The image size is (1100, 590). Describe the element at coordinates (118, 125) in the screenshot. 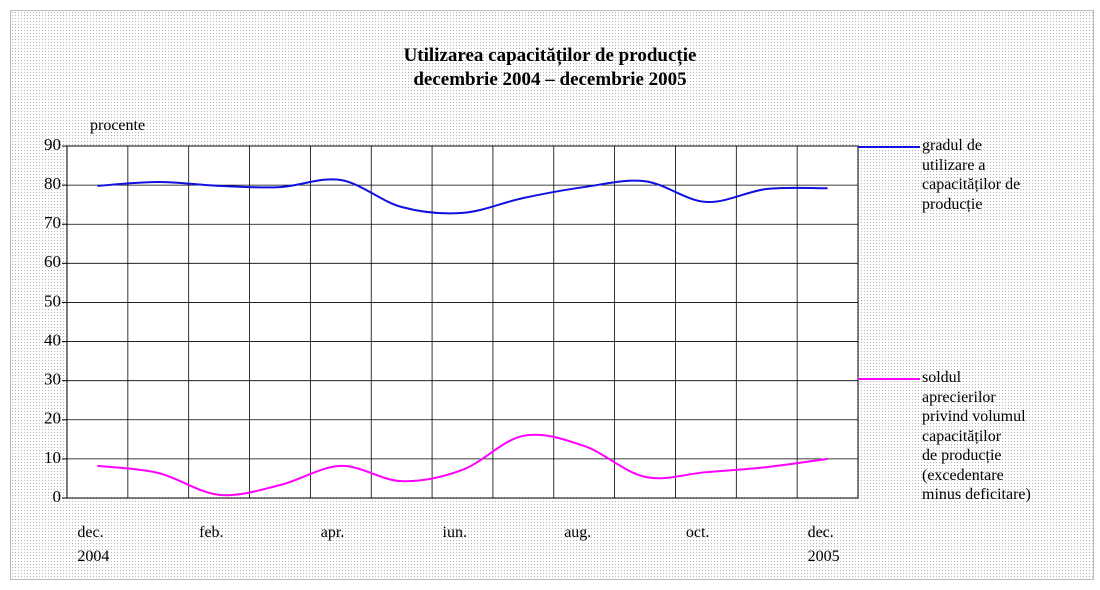

I see `y-axis-label: procente` at that location.